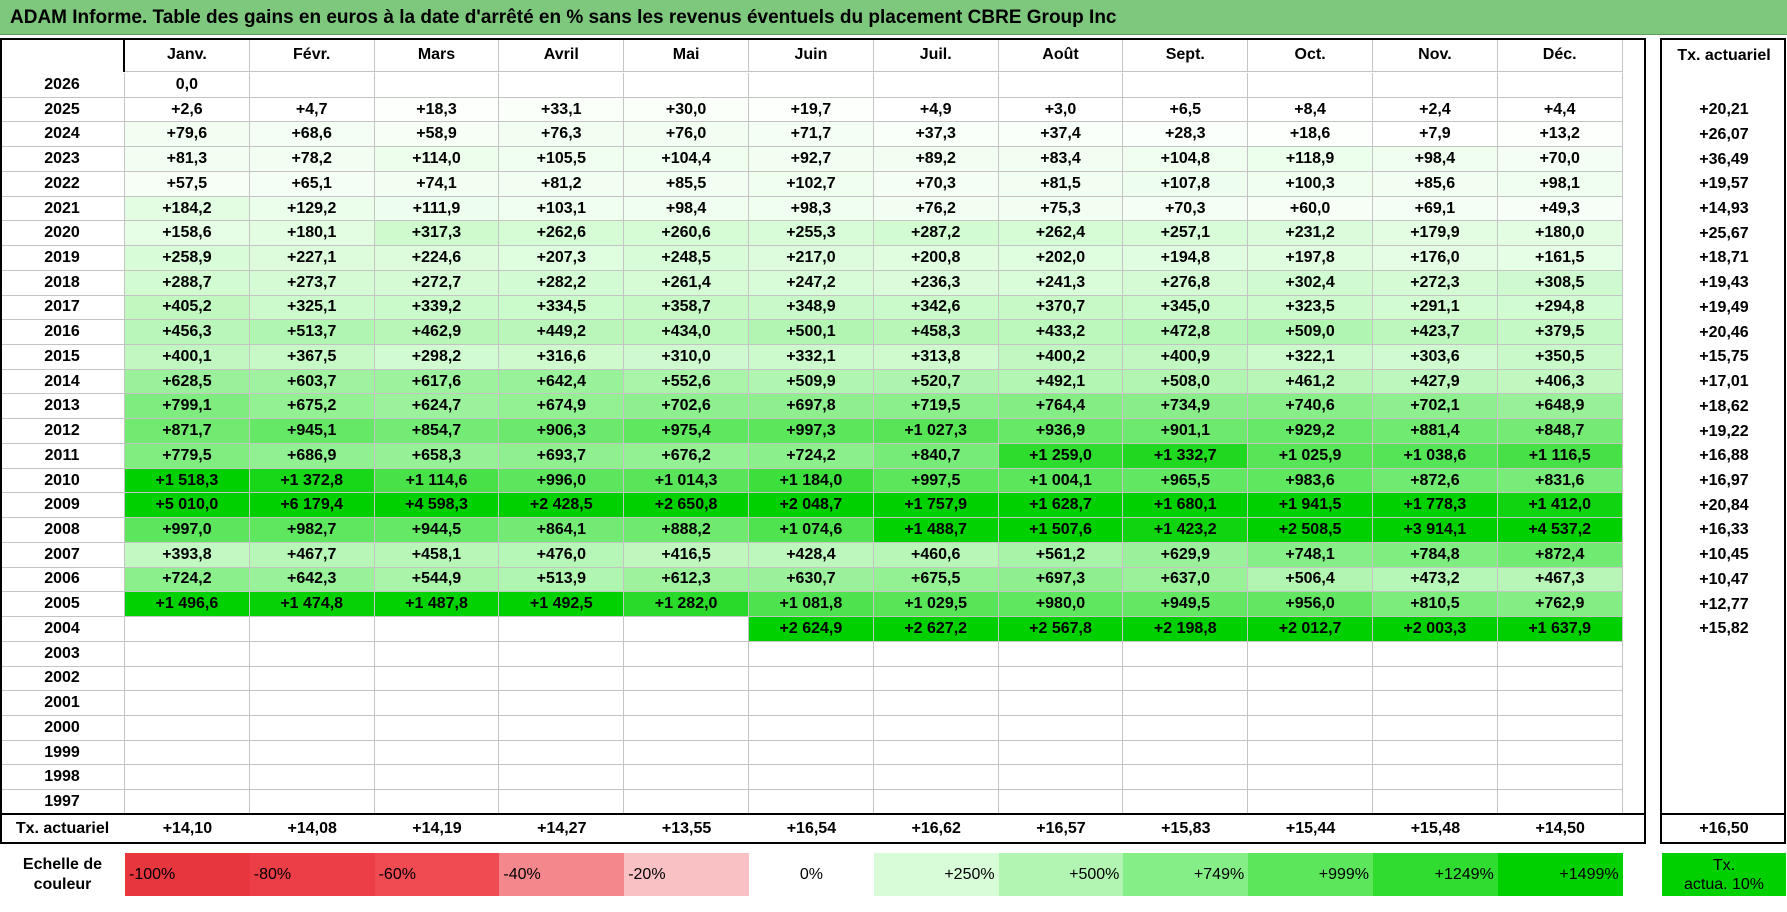  I want to click on gain-cell: +1 025,9, so click(1310, 456).